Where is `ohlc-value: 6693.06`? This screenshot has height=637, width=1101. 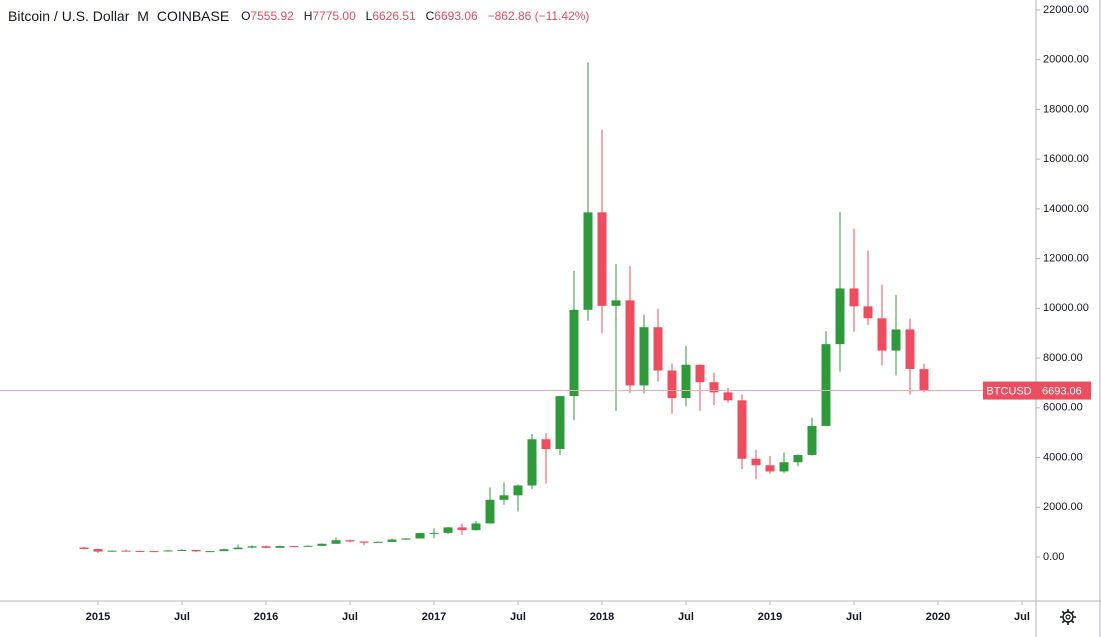 ohlc-value: 6693.06 is located at coordinates (456, 16).